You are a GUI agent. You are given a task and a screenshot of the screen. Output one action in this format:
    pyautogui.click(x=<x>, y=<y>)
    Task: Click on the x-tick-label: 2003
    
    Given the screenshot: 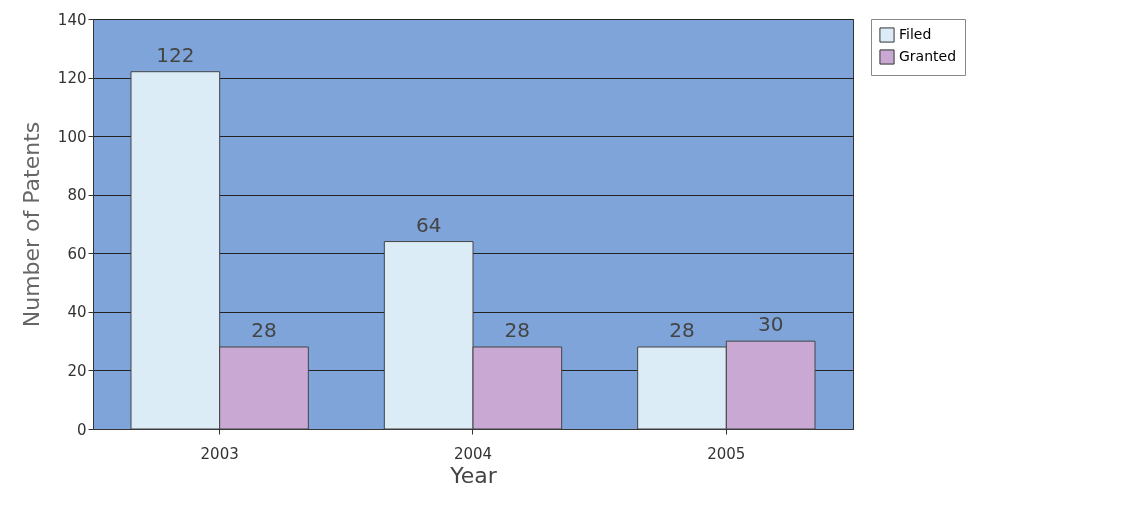 What is the action you would take?
    pyautogui.click(x=219, y=453)
    